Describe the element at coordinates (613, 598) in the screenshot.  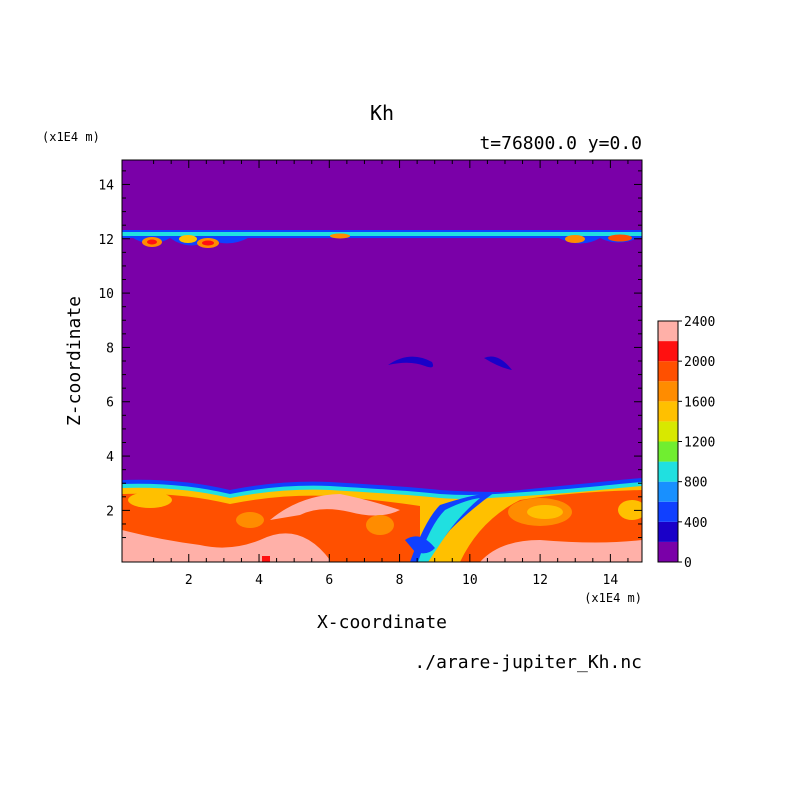
I see `x-unit-label: (x1E4 m)` at that location.